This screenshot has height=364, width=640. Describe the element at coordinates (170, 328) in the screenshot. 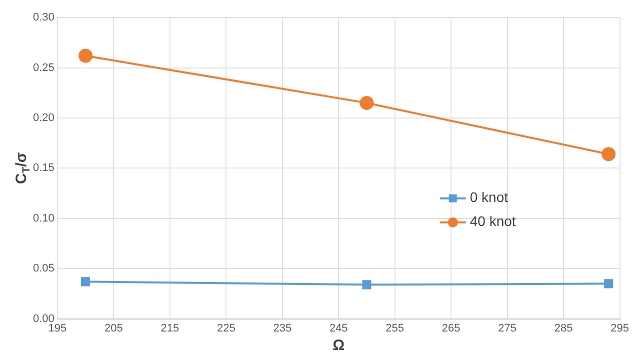

I see `x-tick-label: 215` at that location.